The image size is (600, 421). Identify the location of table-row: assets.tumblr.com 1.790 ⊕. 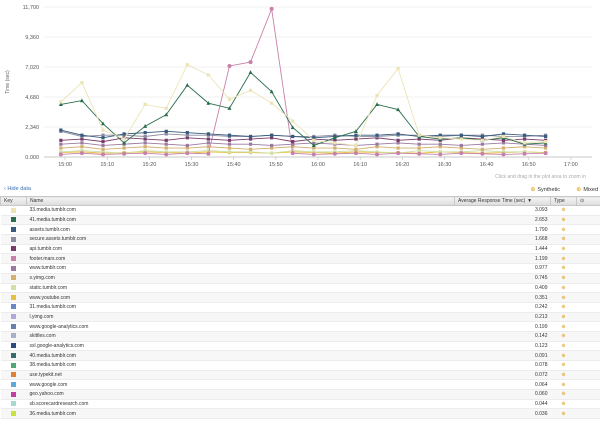
(300, 230).